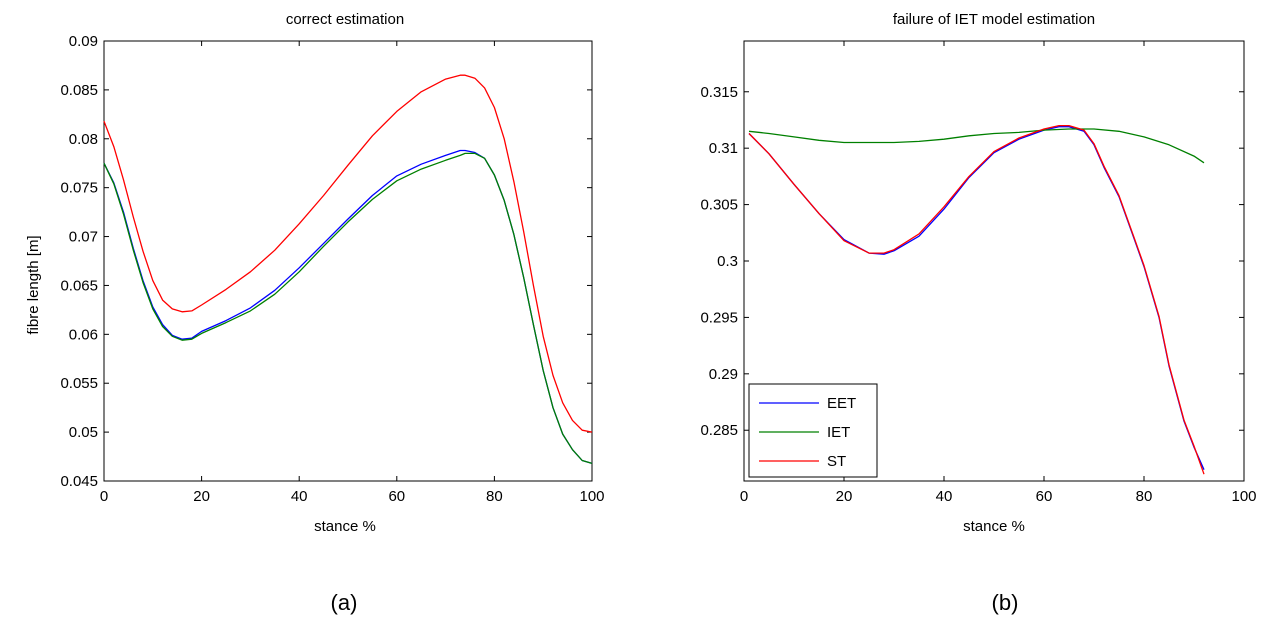 This screenshot has width=1278, height=637. Describe the element at coordinates (494, 496) in the screenshot. I see `chart-a-xtick-label: 80` at that location.